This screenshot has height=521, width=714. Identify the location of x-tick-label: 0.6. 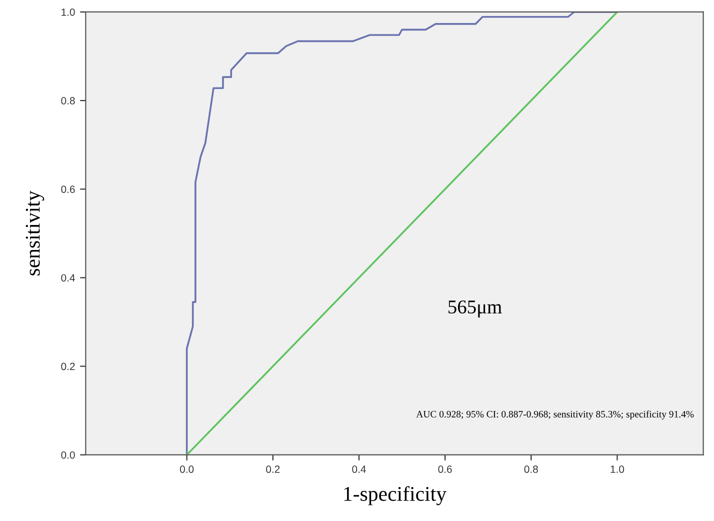
(445, 469).